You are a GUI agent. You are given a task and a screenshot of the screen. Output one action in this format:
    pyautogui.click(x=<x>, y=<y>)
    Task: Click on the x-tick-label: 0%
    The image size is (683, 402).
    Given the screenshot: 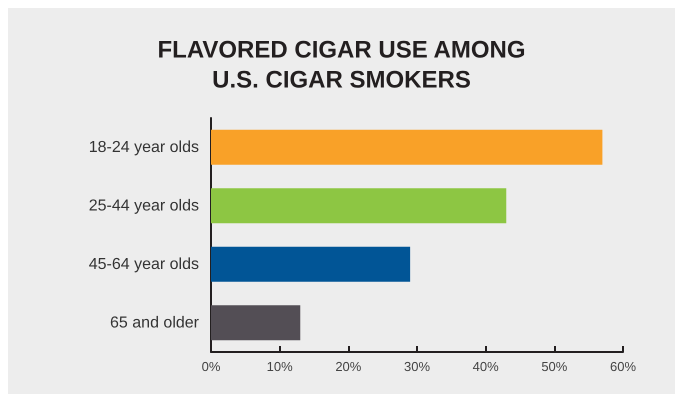 What is the action you would take?
    pyautogui.click(x=211, y=366)
    